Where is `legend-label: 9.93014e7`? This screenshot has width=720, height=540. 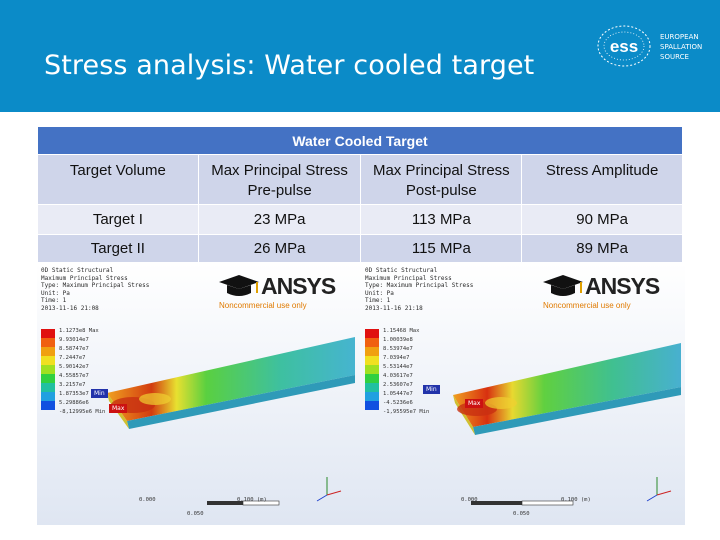
legend-label: 9.93014e7 is located at coordinates (74, 340).